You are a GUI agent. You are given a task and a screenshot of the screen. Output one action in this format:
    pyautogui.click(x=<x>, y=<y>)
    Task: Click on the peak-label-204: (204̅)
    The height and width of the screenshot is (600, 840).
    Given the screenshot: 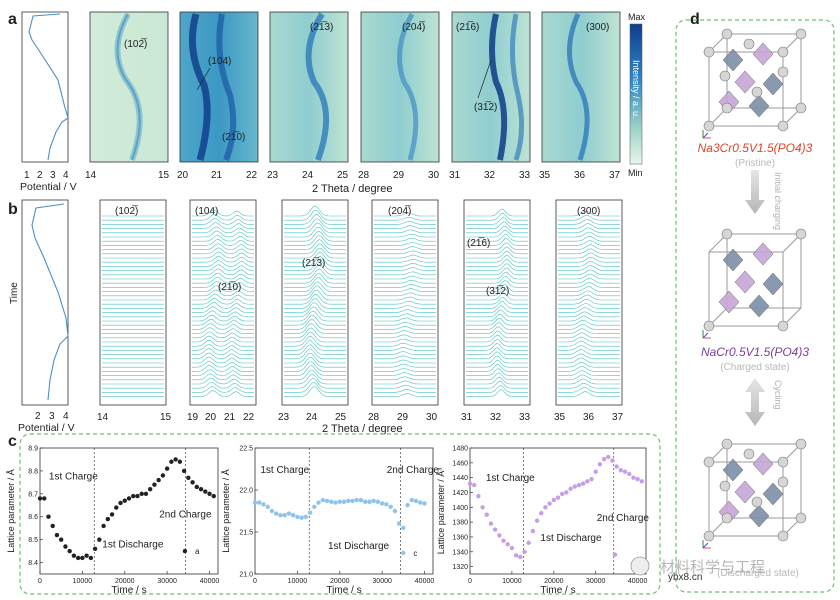 What is the action you would take?
    pyautogui.click(x=413, y=27)
    